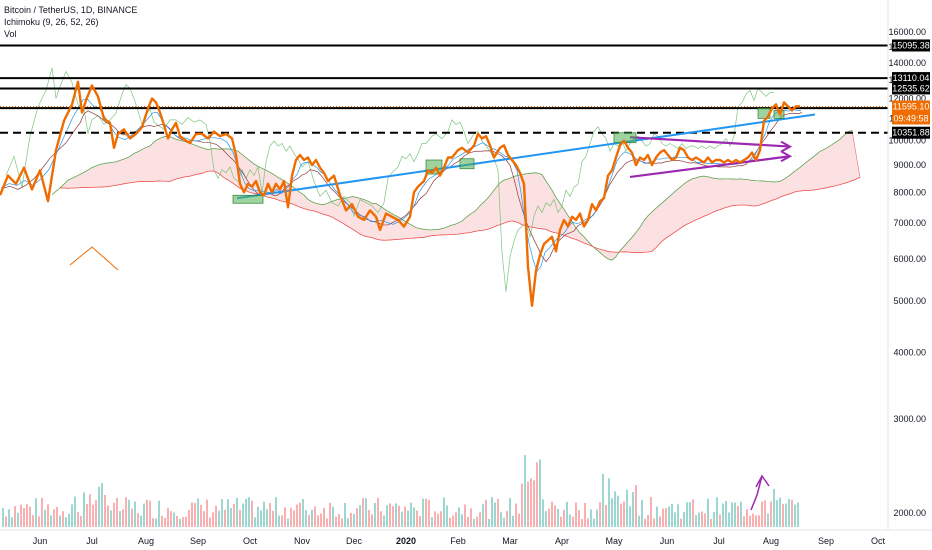  I want to click on y-tick-label: 3000.00, so click(909, 419).